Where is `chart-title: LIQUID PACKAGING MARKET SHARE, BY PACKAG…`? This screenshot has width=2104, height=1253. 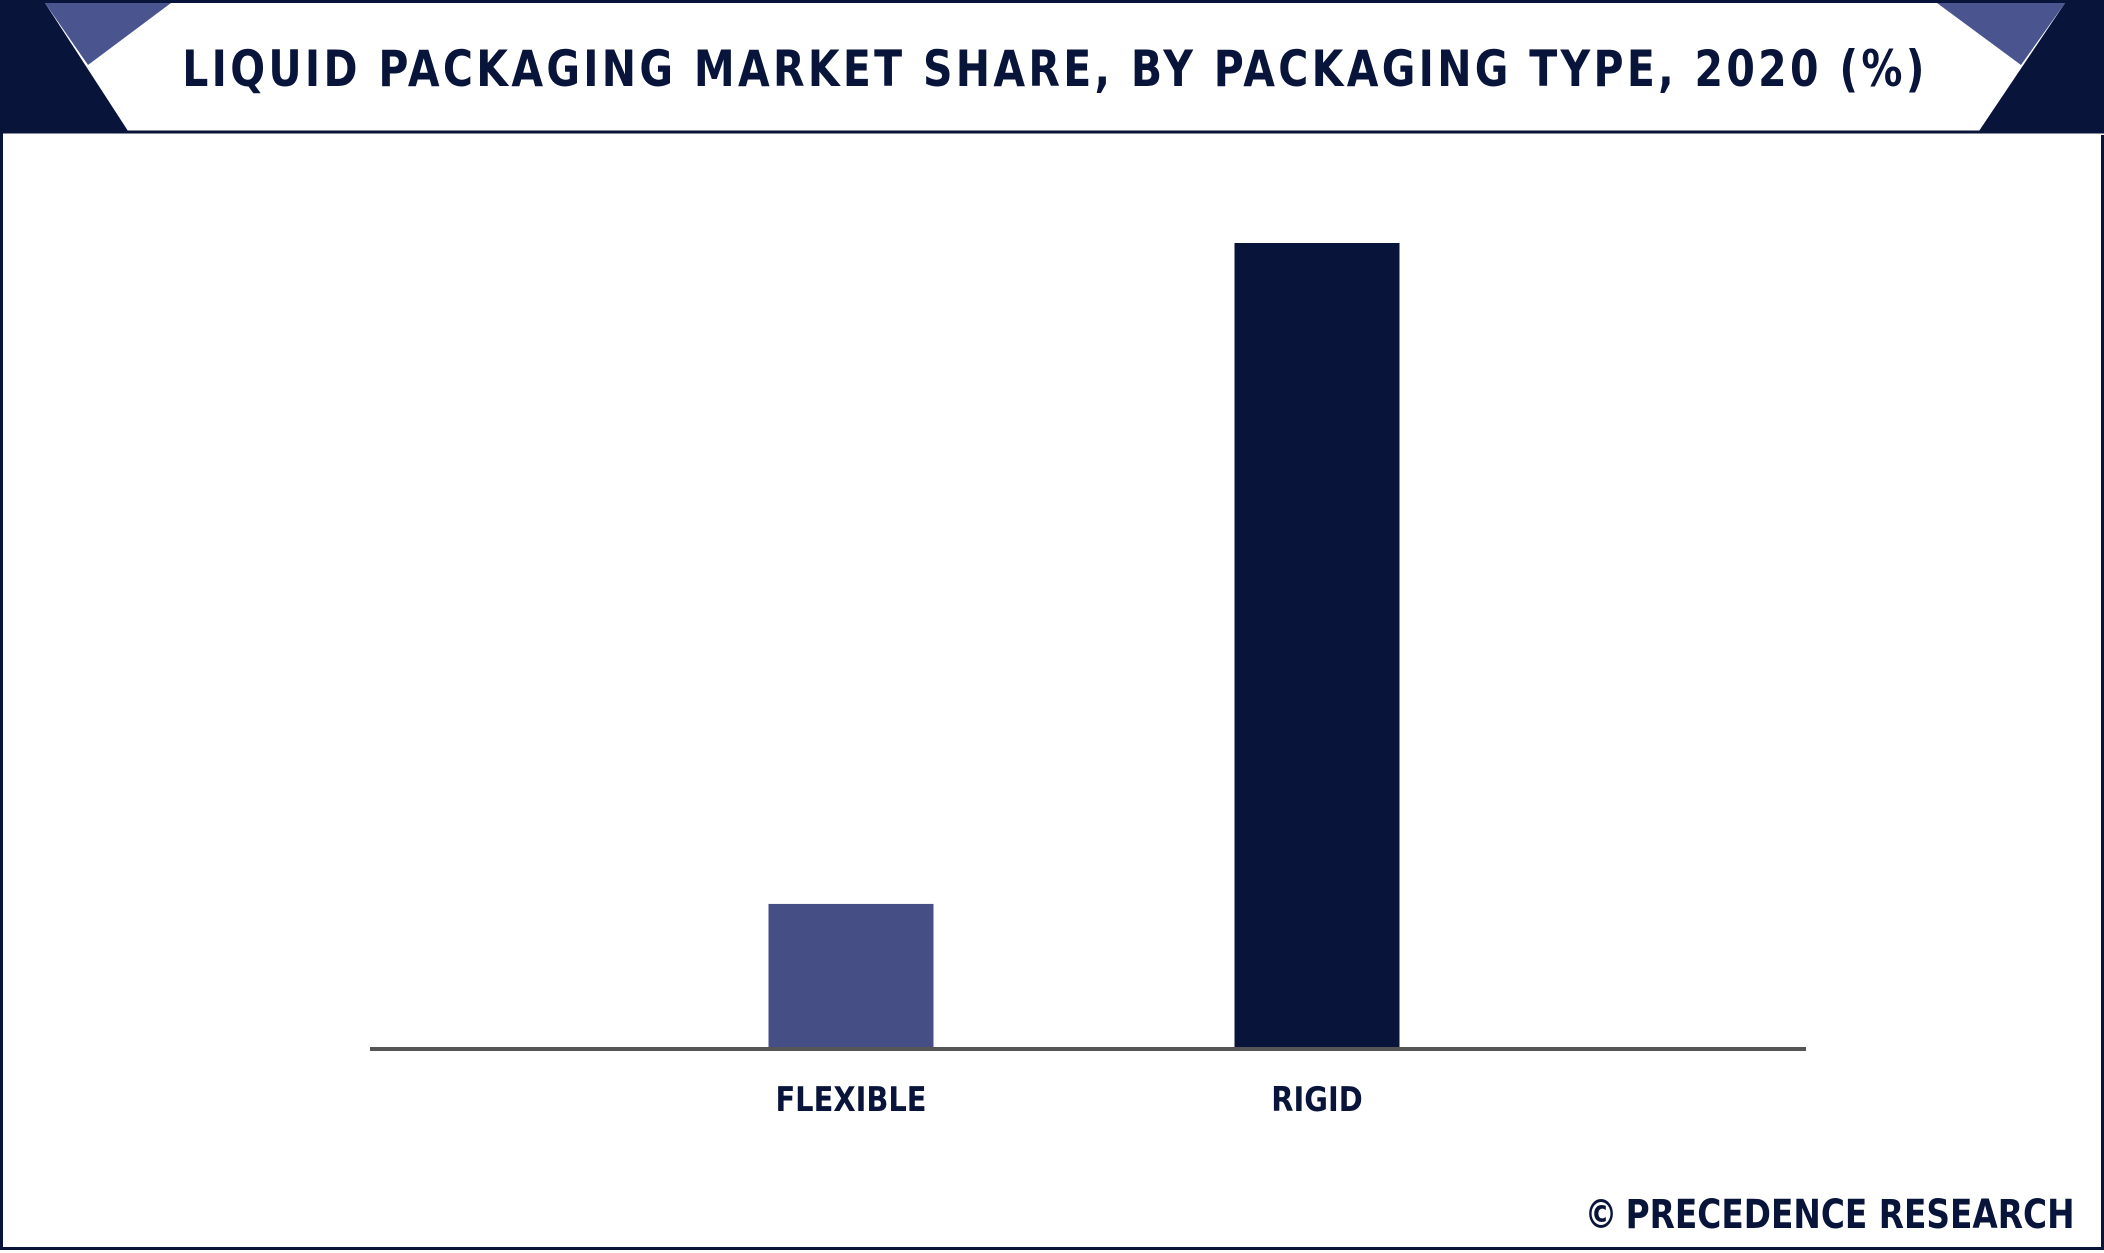
chart-title: LIQUID PACKAGING MARKET SHARE, BY PACKAG… is located at coordinates (1055, 69).